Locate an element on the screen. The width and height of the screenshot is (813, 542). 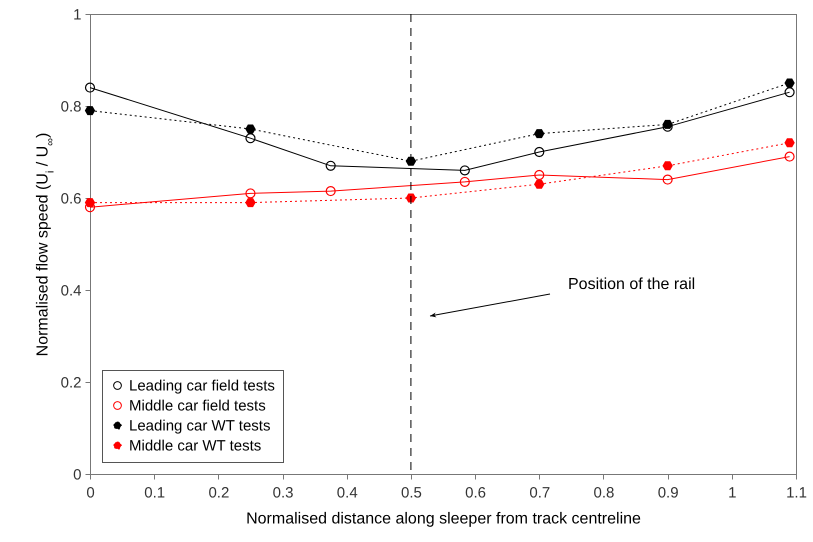
x-tick-label: 0.9 is located at coordinates (668, 493).